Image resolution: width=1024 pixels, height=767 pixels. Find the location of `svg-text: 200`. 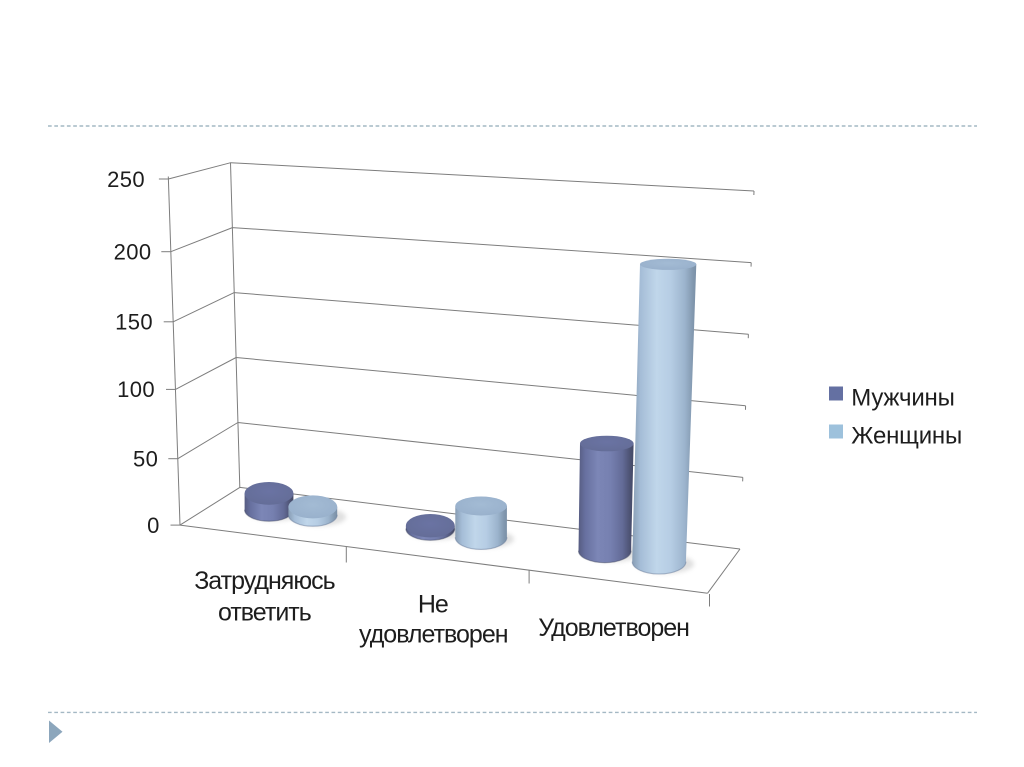

svg-text: 200 is located at coordinates (133, 252).